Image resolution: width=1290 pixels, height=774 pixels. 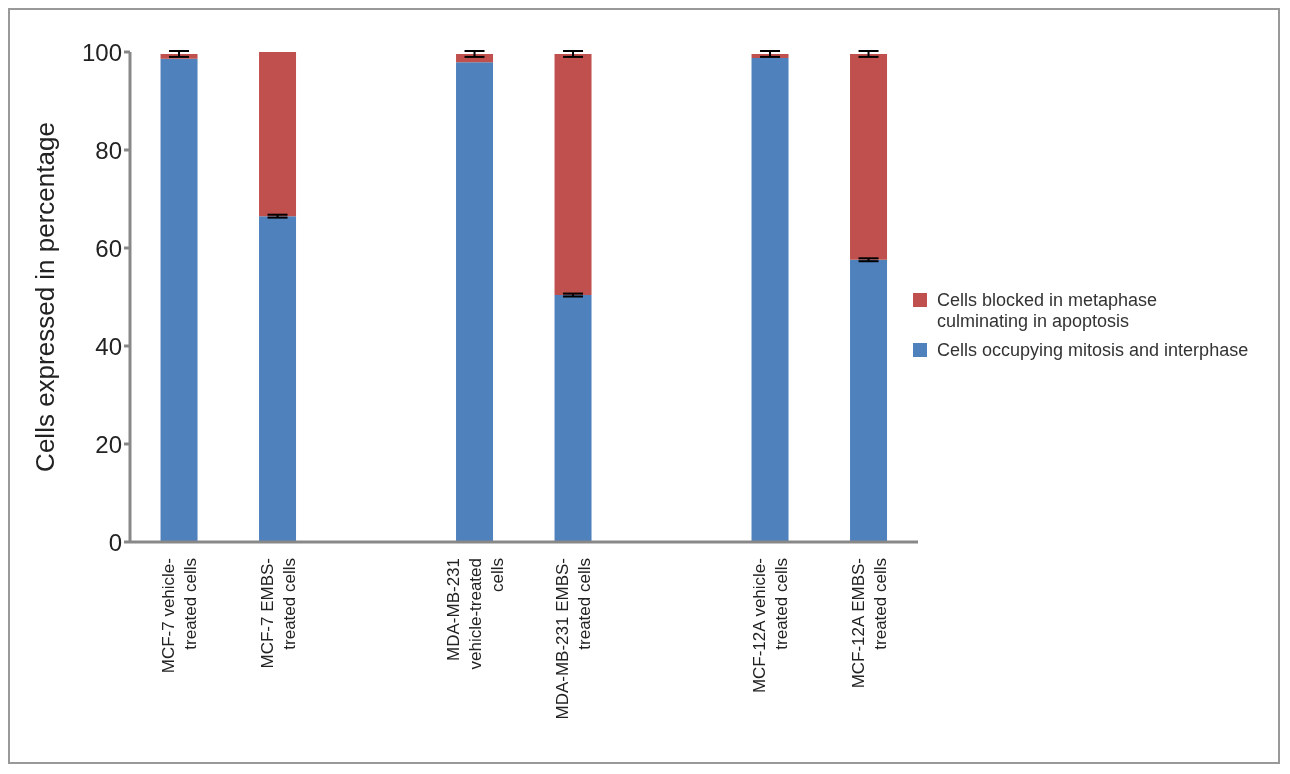 I want to click on y-tick-label: 60, so click(x=108, y=248).